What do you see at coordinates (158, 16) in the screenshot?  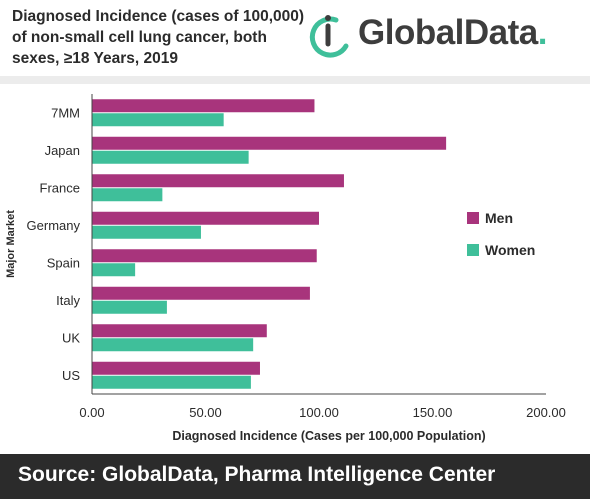 I see `chart-title-line-1: Diagnosed Incidence (cases of 100,000)` at bounding box center [158, 16].